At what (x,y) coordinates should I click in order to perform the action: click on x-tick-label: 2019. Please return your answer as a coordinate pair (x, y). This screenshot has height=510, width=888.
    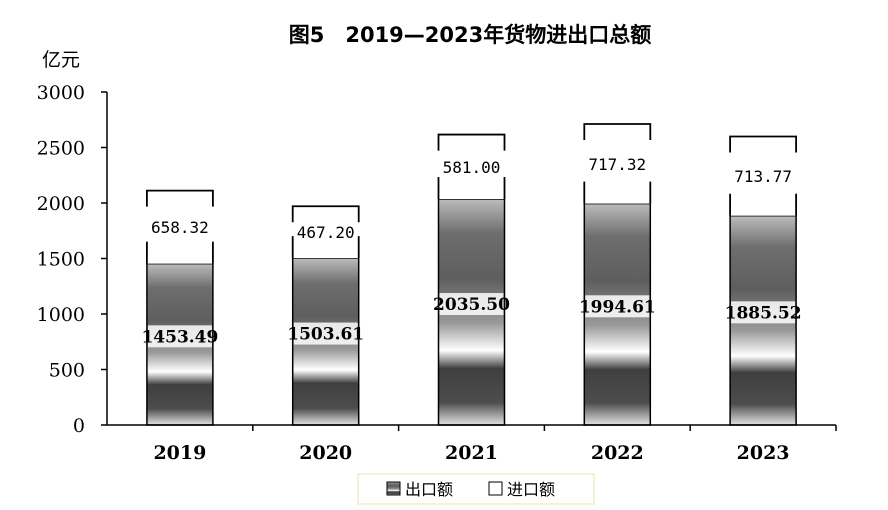
    Looking at the image, I should click on (179, 453).